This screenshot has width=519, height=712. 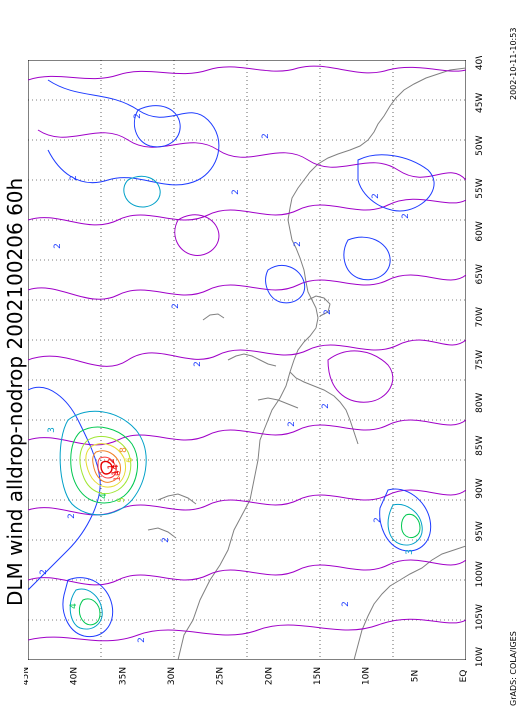 I want to click on contour-label: 8, so click(x=124, y=450).